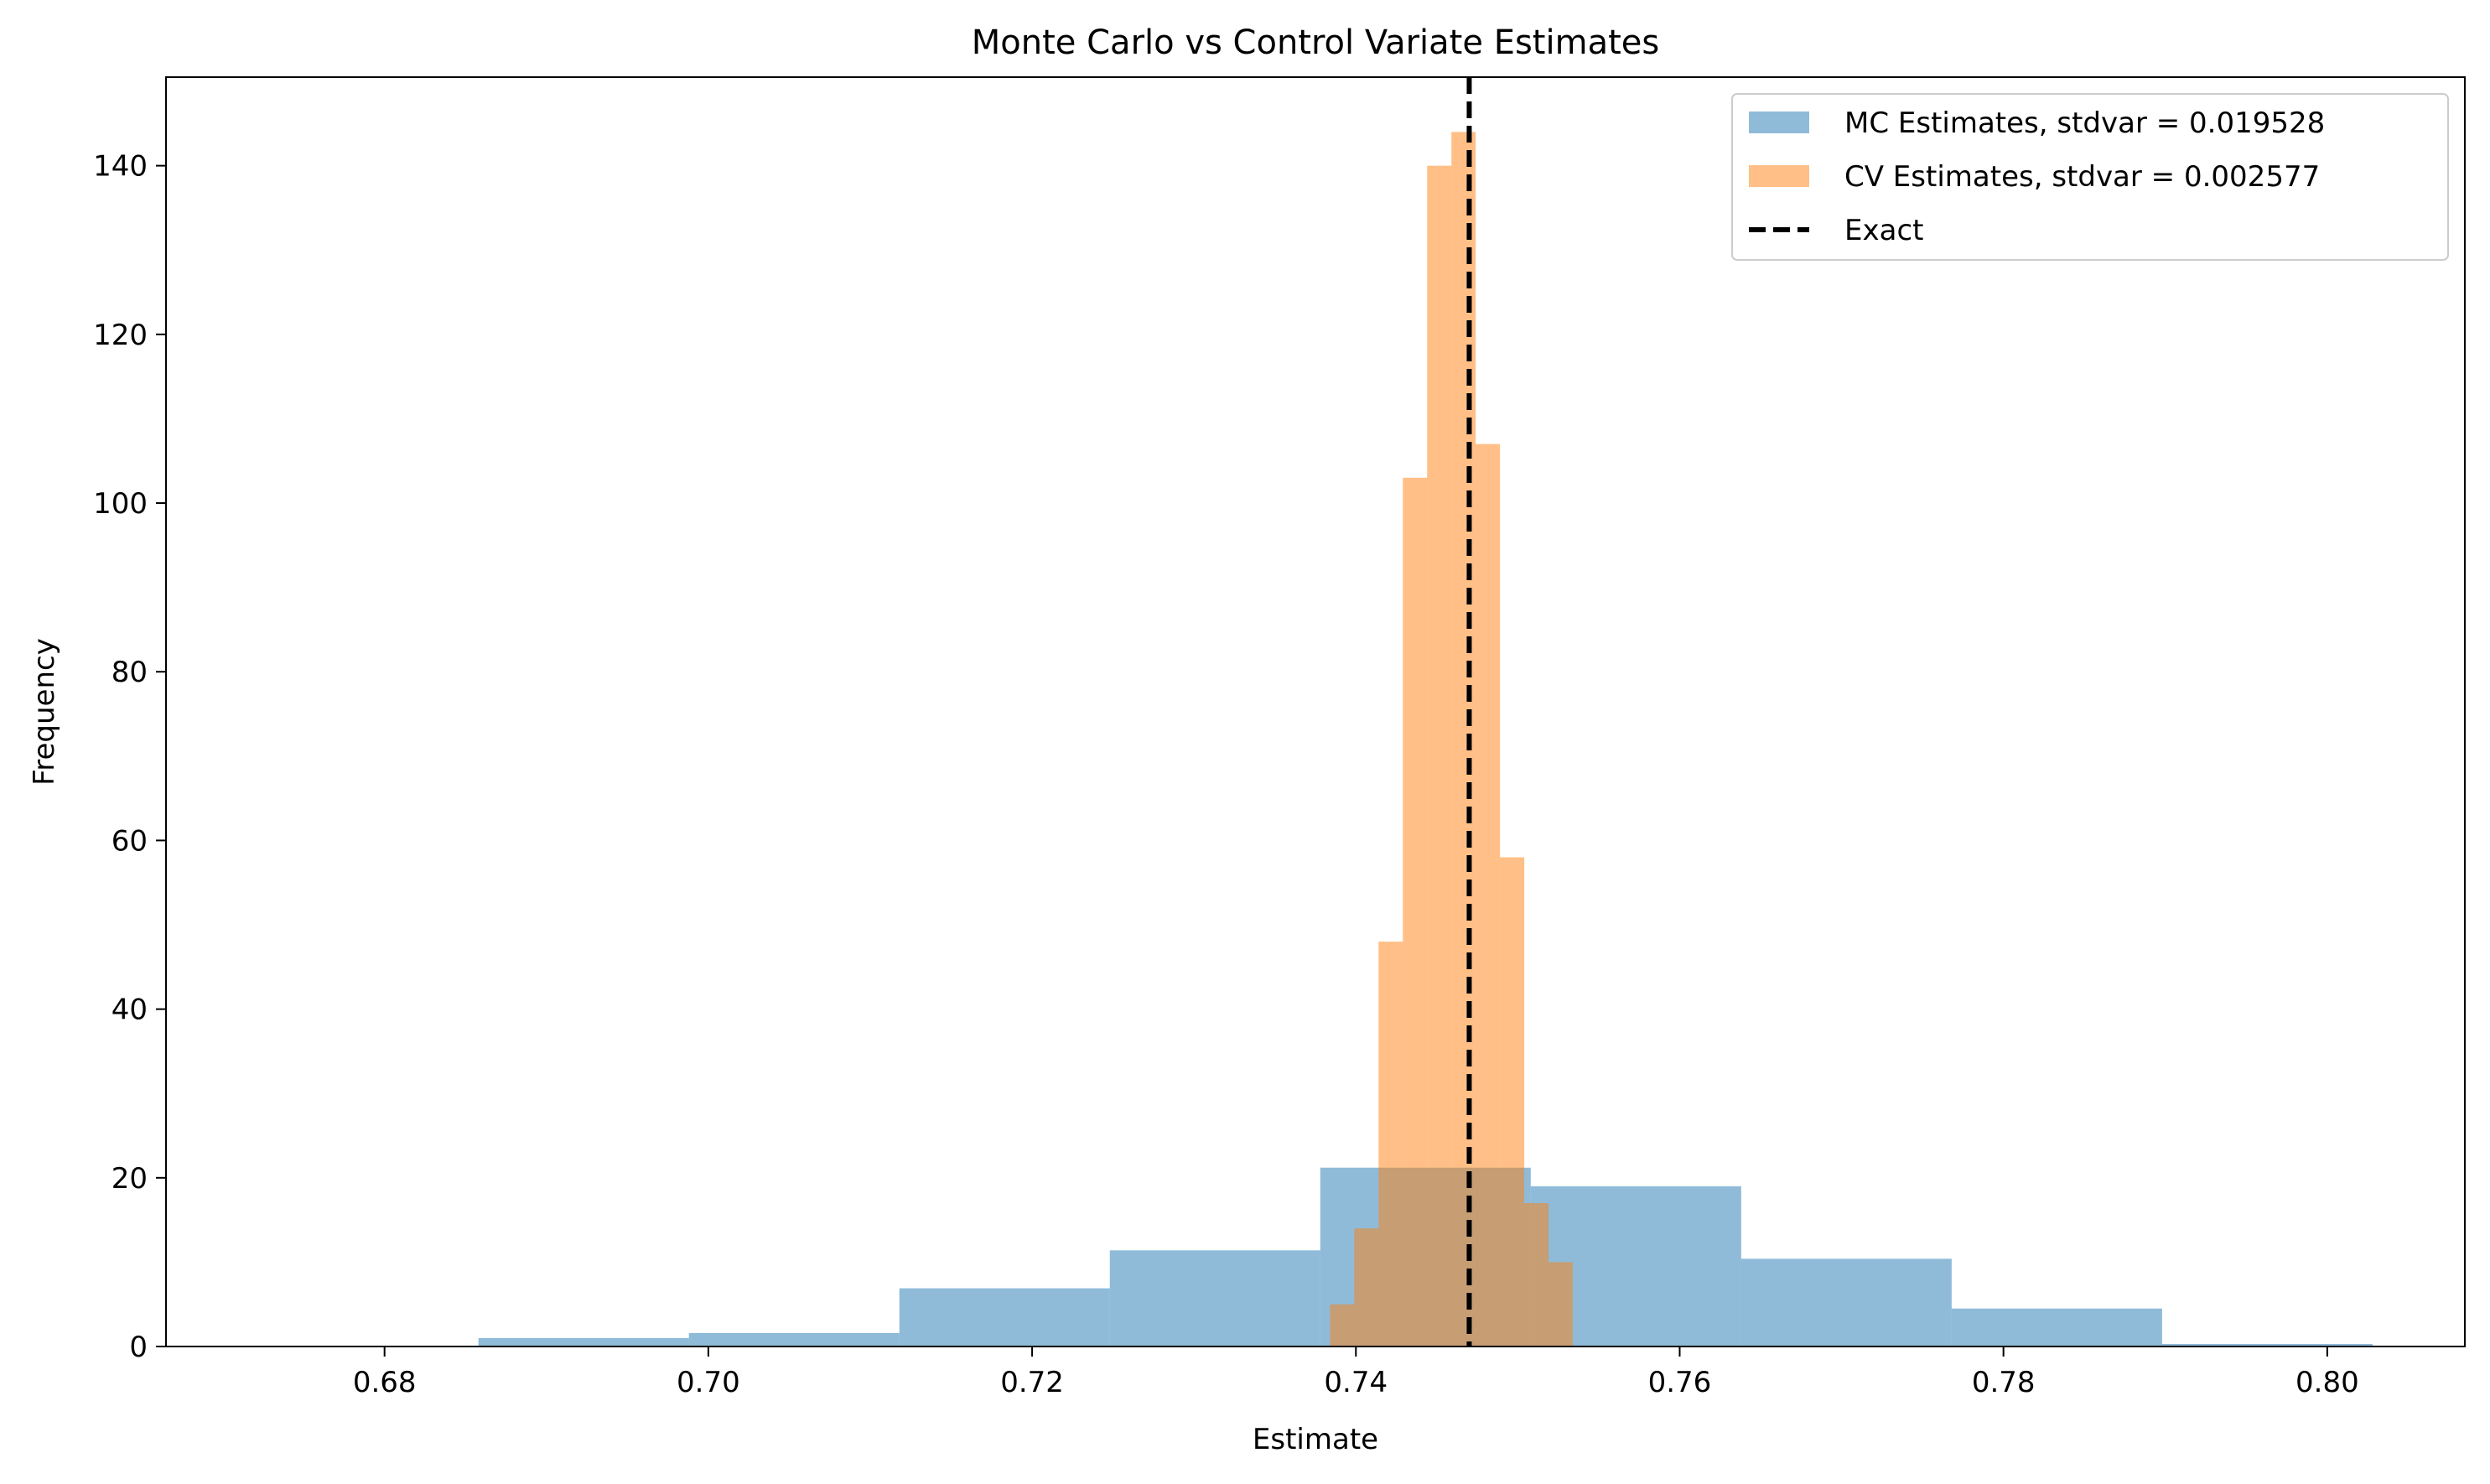 This screenshot has height=1484, width=2490. I want to click on x-tick-label: 0.80, so click(2327, 1382).